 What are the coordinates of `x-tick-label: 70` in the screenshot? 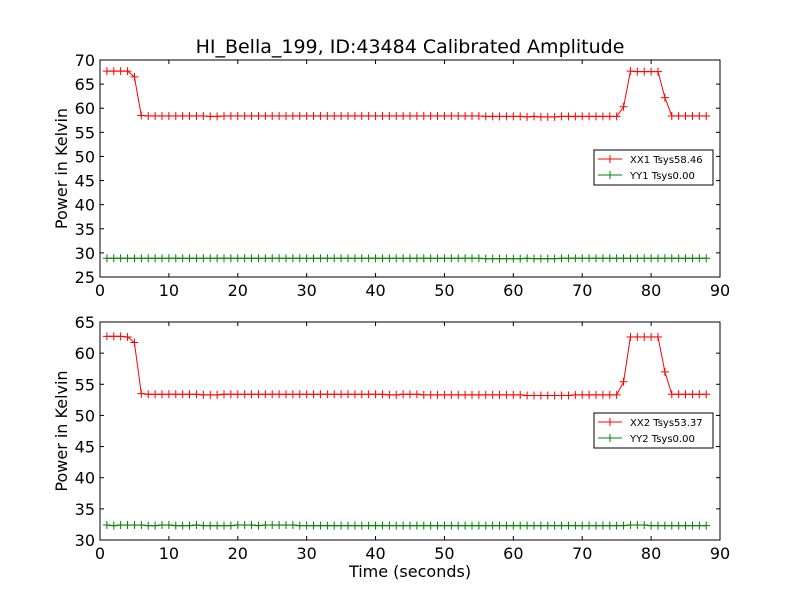 It's located at (582, 553).